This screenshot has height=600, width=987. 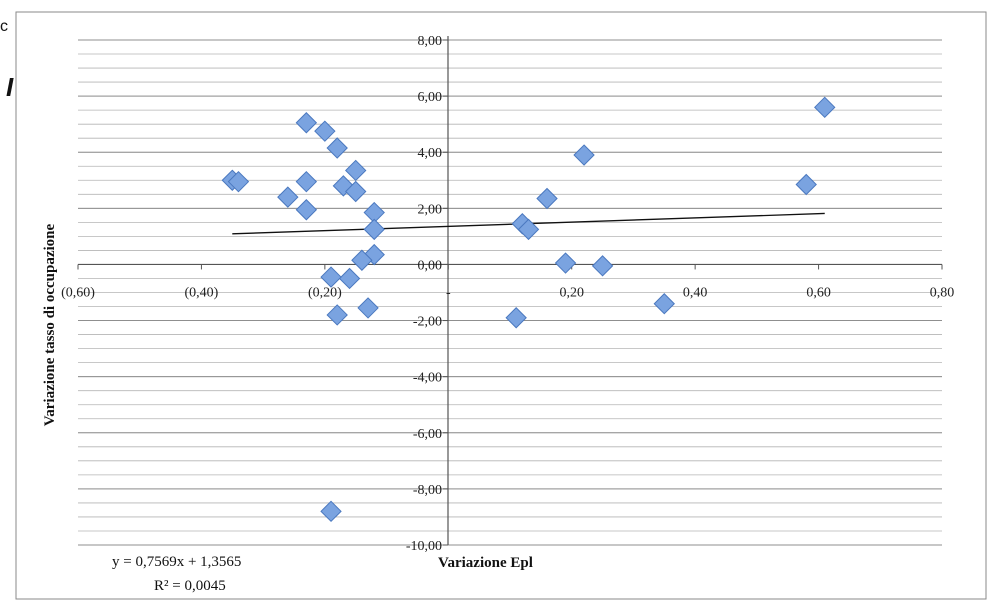 What do you see at coordinates (78, 292) in the screenshot?
I see `x-tick-label: (0,60)` at bounding box center [78, 292].